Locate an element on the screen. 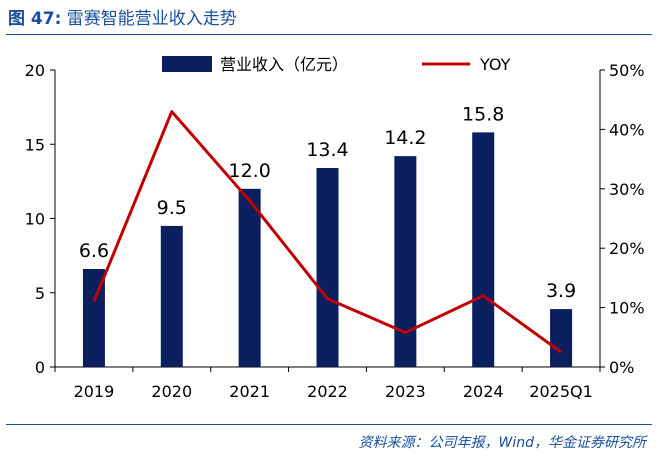  y-left-tick-label: 5 is located at coordinates (40, 293).